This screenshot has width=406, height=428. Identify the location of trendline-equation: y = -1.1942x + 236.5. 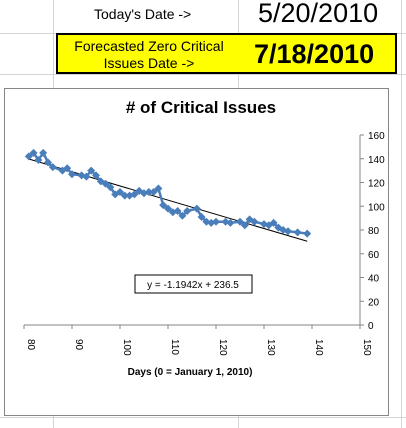
(193, 285).